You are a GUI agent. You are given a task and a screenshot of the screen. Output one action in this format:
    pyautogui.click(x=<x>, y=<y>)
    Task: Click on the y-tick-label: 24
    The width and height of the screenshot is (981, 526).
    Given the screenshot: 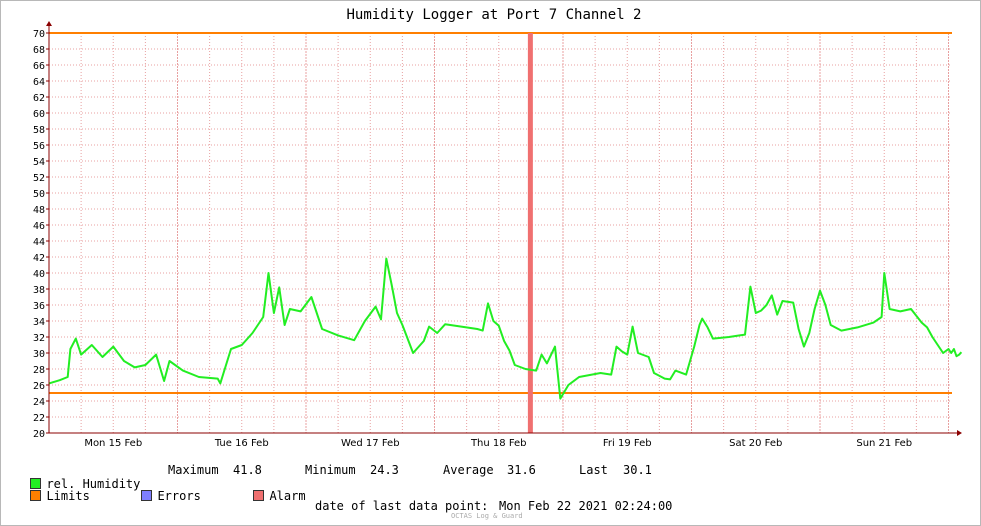 What is the action you would take?
    pyautogui.click(x=39, y=402)
    